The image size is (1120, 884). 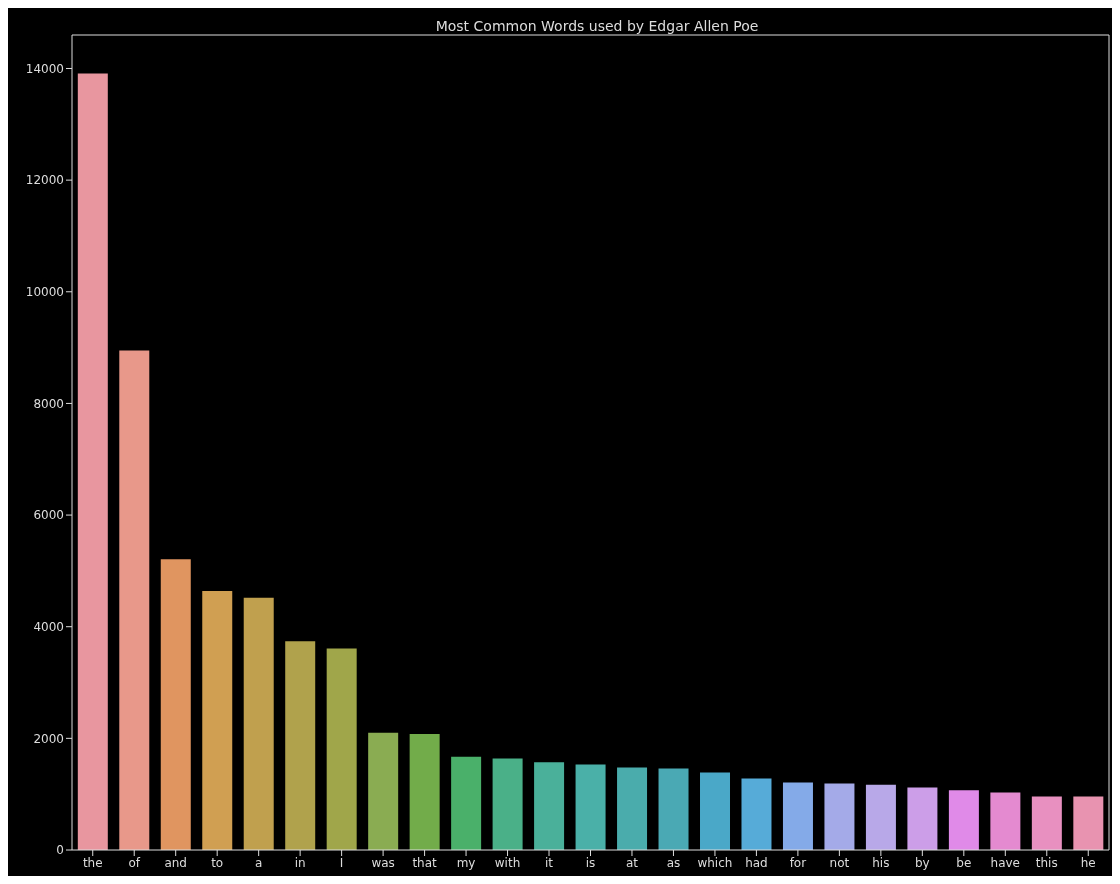 What do you see at coordinates (175, 862) in the screenshot?
I see `x-tick-label: and` at bounding box center [175, 862].